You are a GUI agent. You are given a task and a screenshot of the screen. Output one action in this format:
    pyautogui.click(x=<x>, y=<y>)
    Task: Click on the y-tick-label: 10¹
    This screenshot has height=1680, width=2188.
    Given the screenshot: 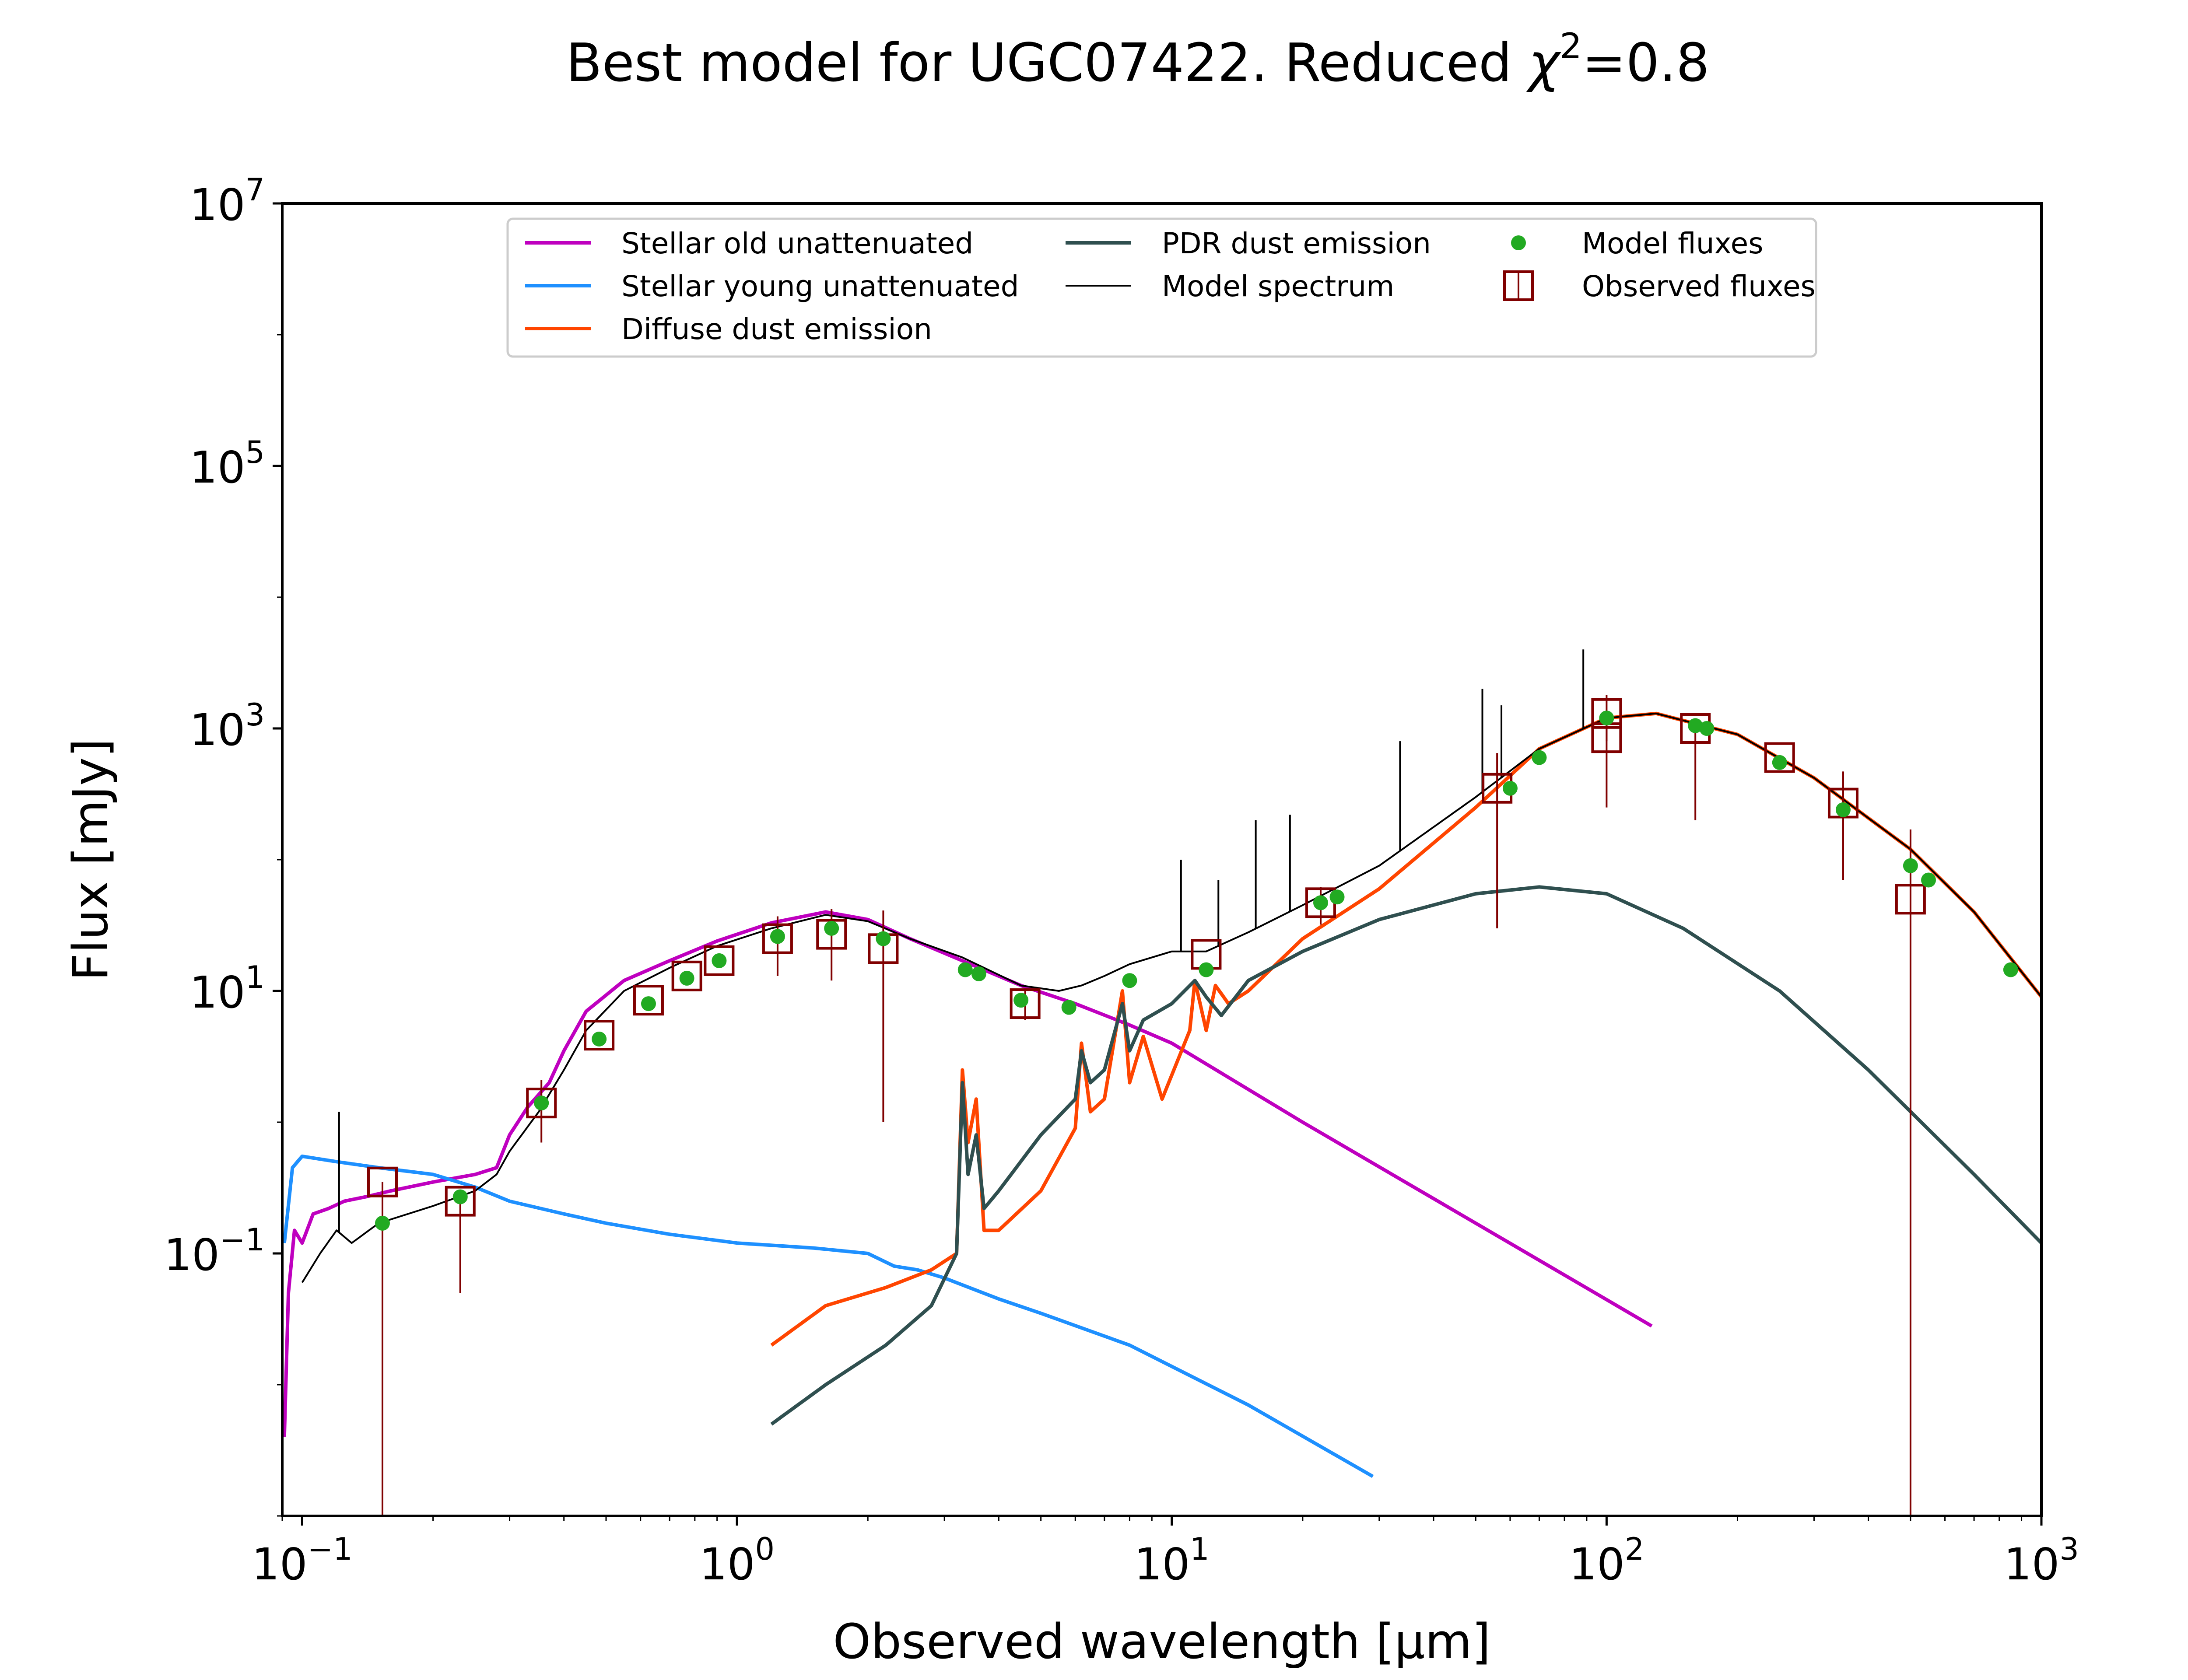 What is the action you would take?
    pyautogui.click(x=227, y=988)
    